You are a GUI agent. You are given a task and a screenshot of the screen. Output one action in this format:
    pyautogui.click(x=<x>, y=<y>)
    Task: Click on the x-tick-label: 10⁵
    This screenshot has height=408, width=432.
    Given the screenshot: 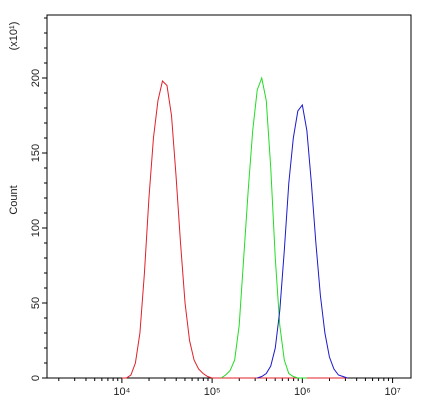 What is the action you would take?
    pyautogui.click(x=212, y=392)
    